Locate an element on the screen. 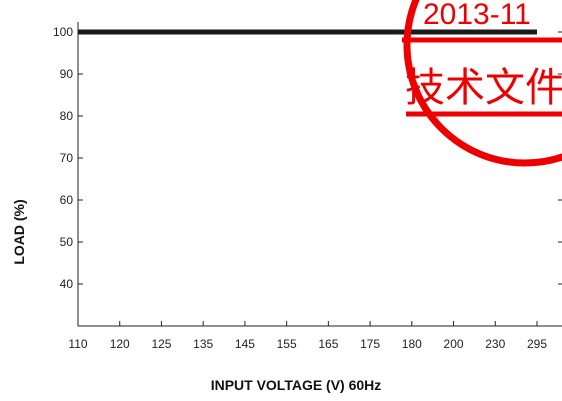 This screenshot has width=562, height=401. x-tick-label: 230 is located at coordinates (495, 344).